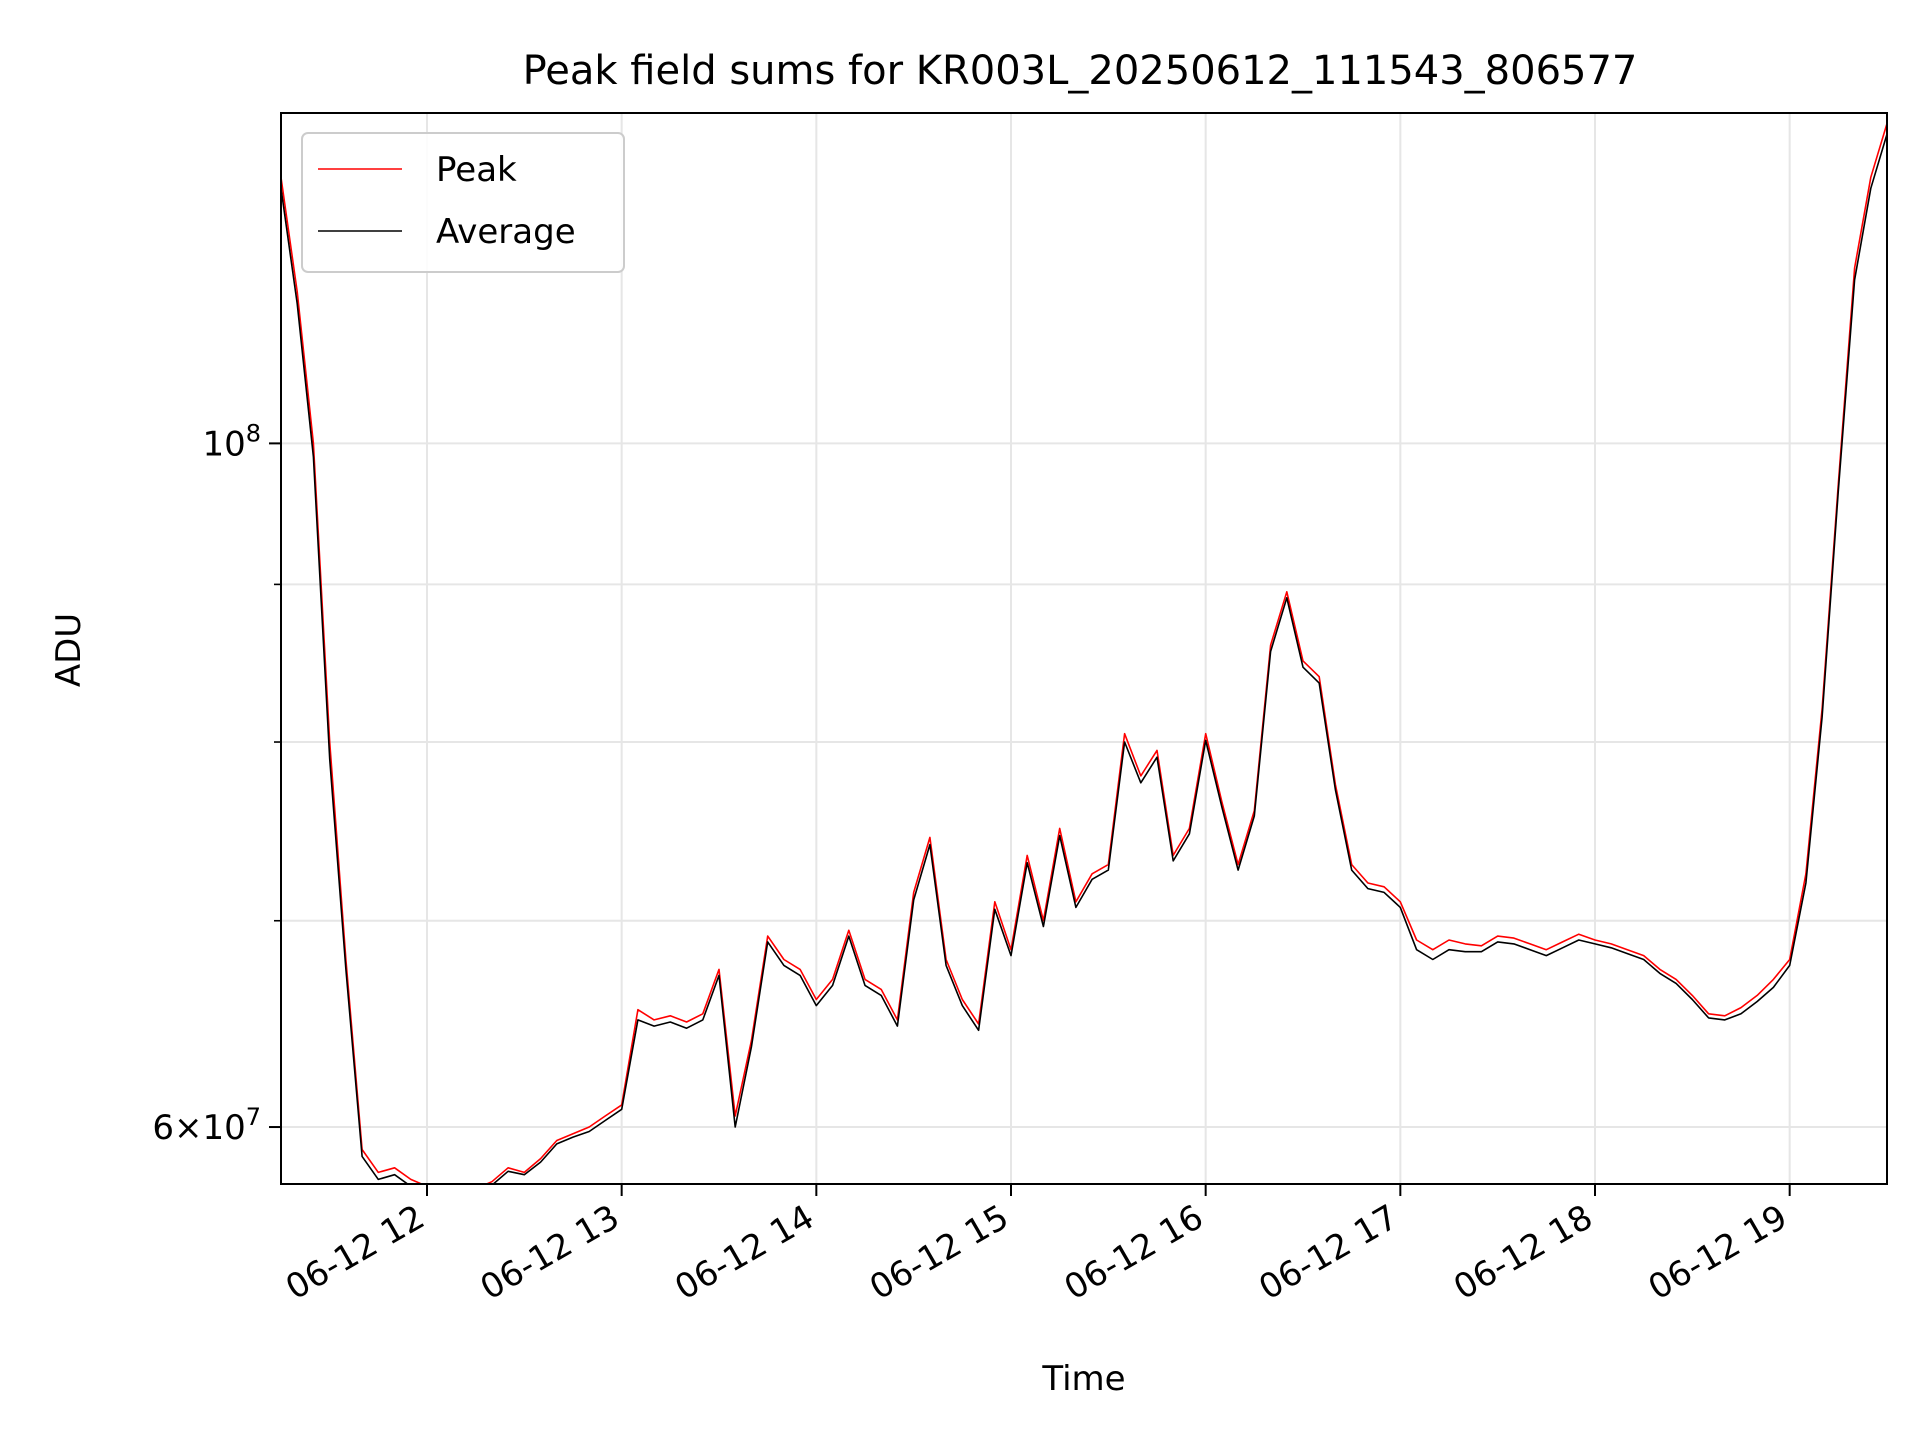  Describe the element at coordinates (69, 650) in the screenshot. I see `y-axis-label: ADU` at that location.